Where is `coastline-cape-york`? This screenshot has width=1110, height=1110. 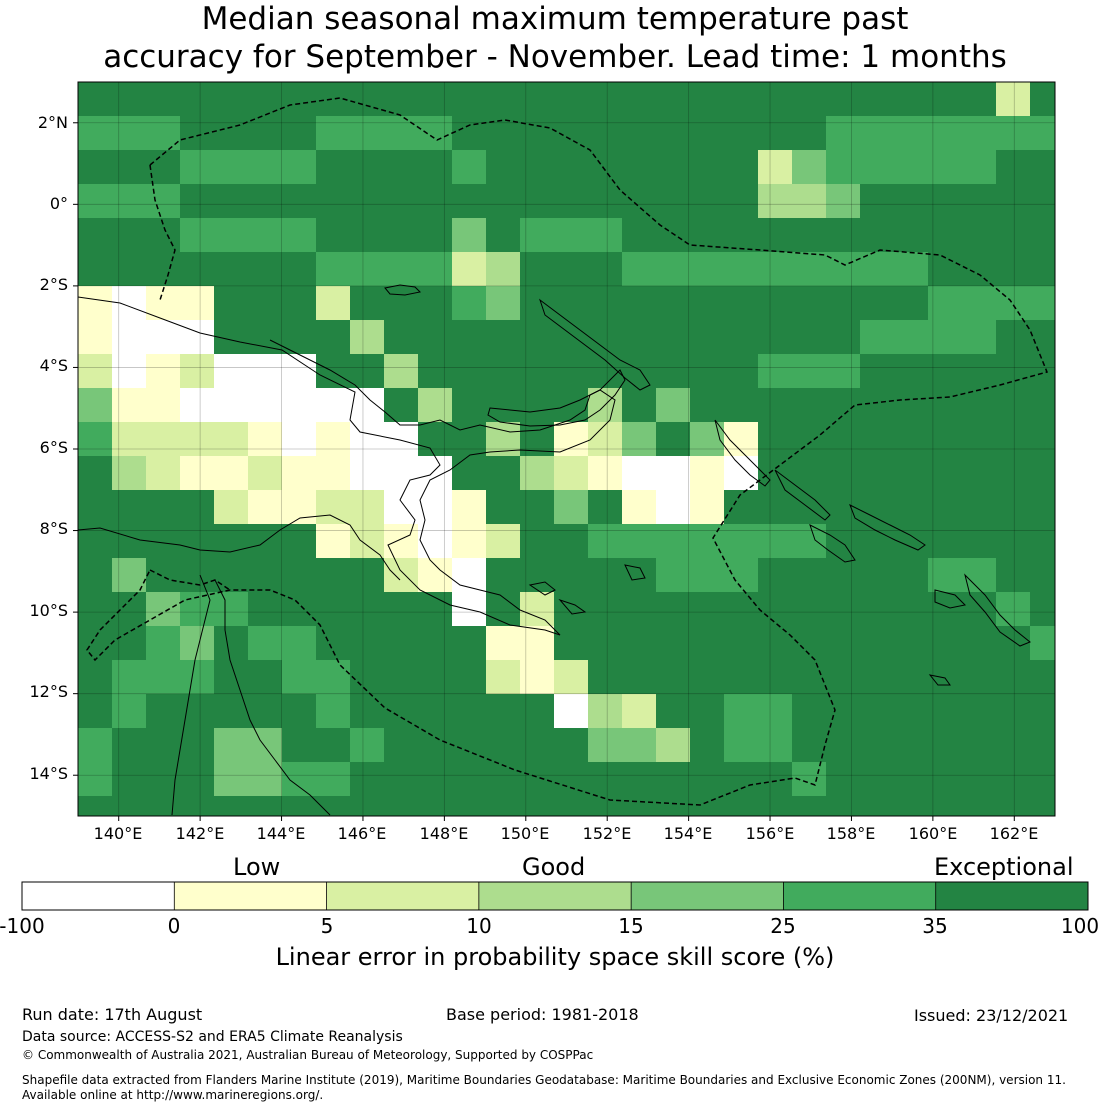 coastline-cape-york is located at coordinates (191, 695).